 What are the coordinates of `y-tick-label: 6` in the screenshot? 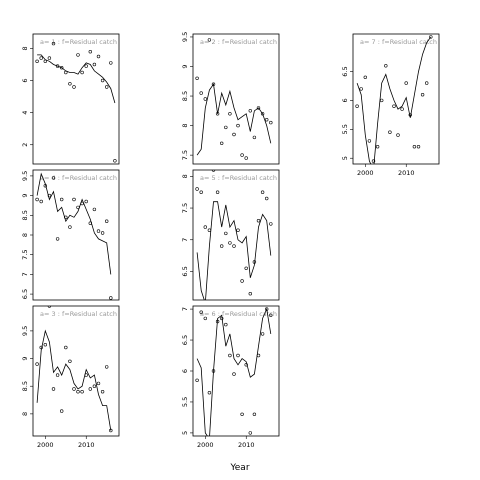 It's located at (185, 371).